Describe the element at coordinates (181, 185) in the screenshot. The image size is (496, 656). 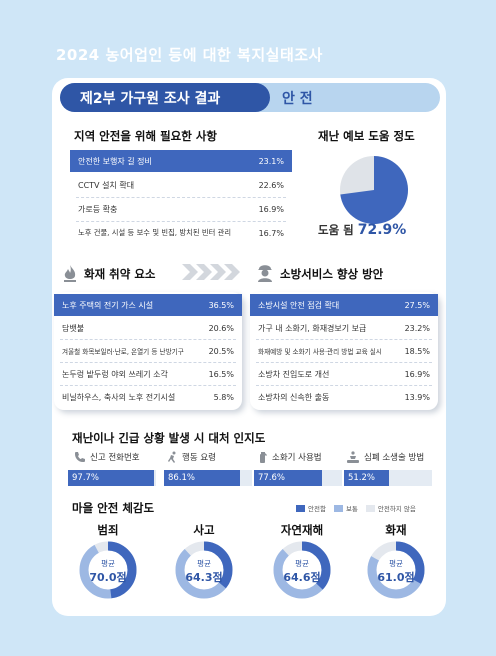
I see `list-item: CCTV 설치 확대 22.6%` at that location.